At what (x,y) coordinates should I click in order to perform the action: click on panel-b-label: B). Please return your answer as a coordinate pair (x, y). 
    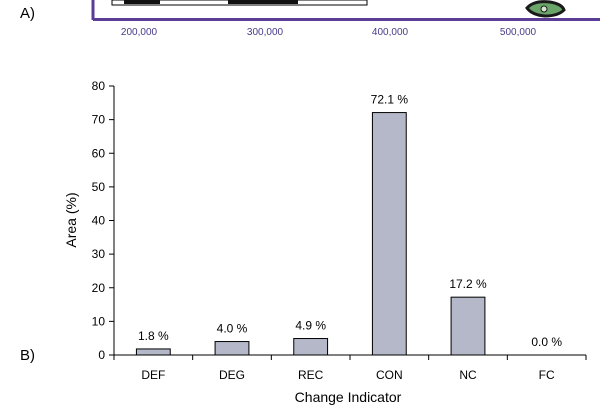
    Looking at the image, I should click on (27, 355).